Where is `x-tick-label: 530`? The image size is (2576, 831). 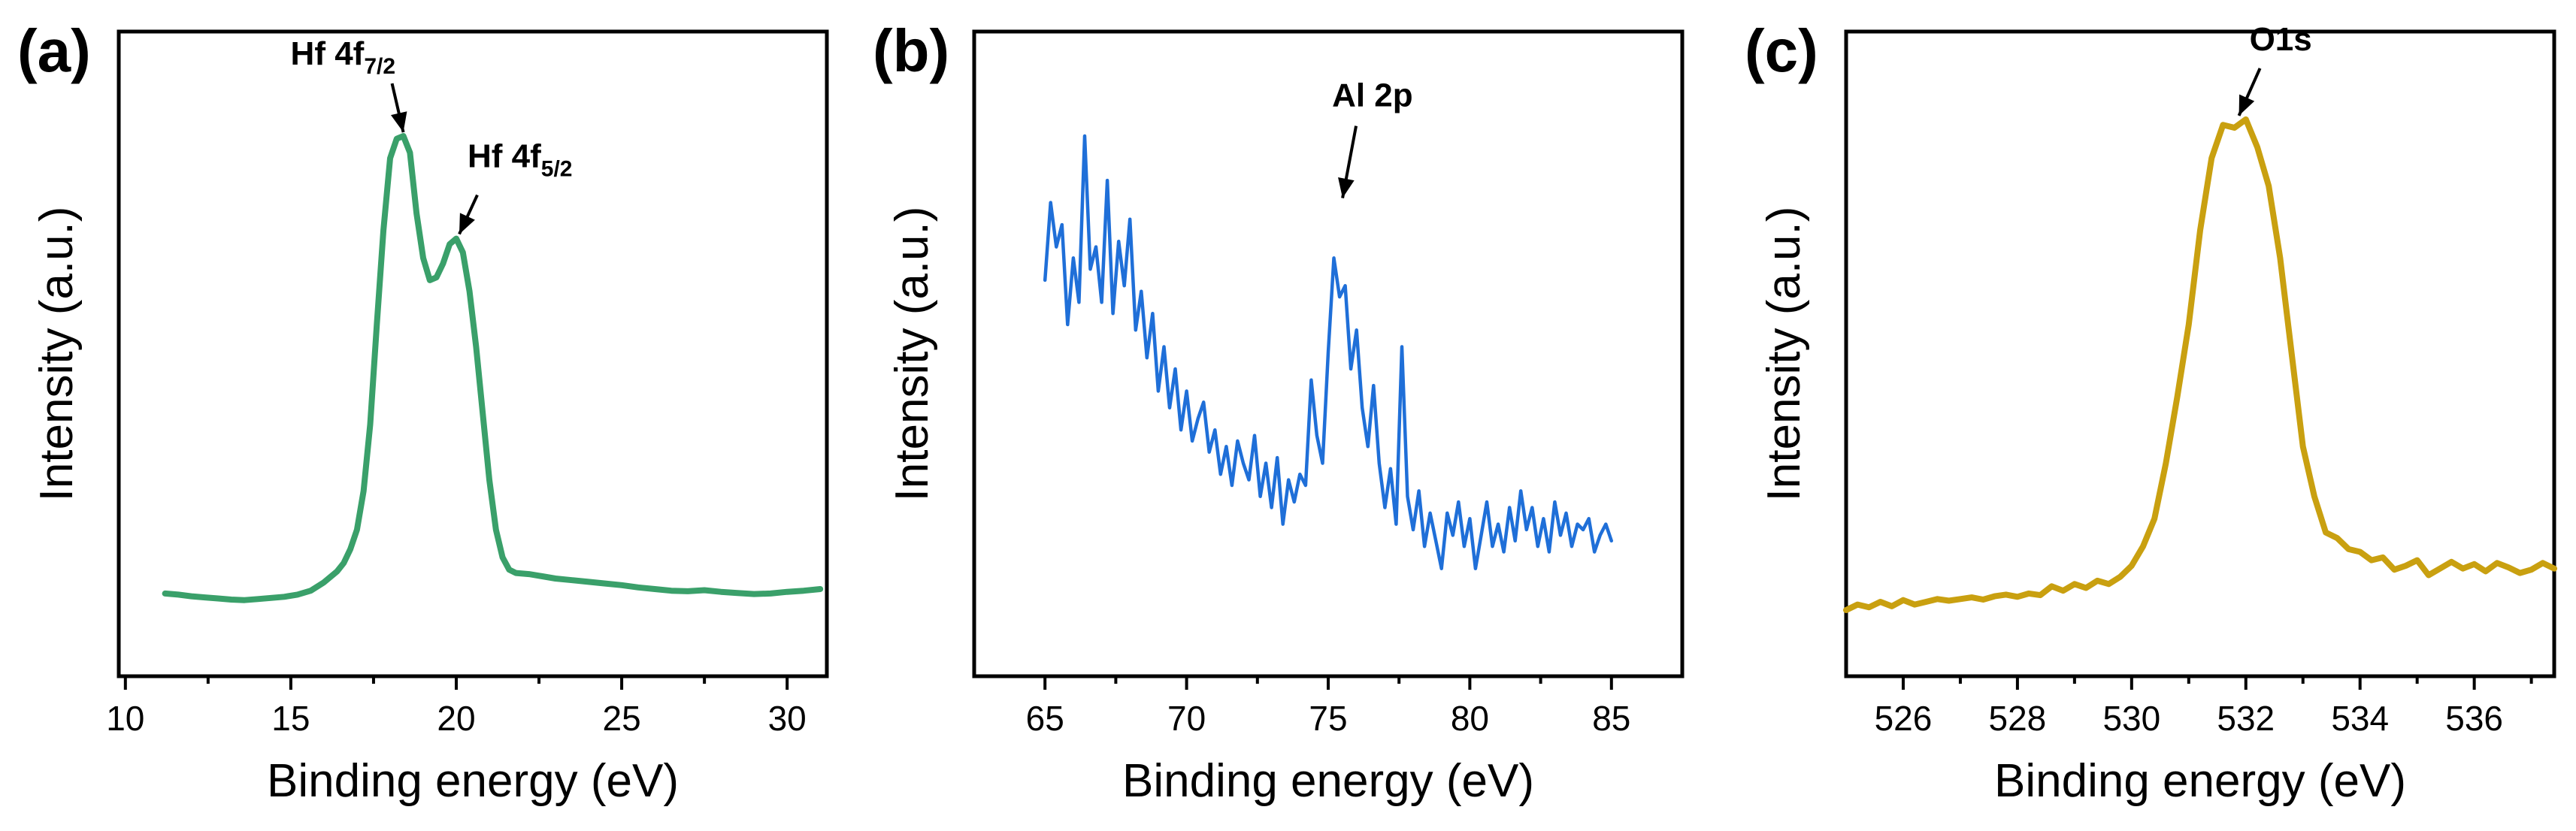
x-tick-label: 530 is located at coordinates (2131, 718).